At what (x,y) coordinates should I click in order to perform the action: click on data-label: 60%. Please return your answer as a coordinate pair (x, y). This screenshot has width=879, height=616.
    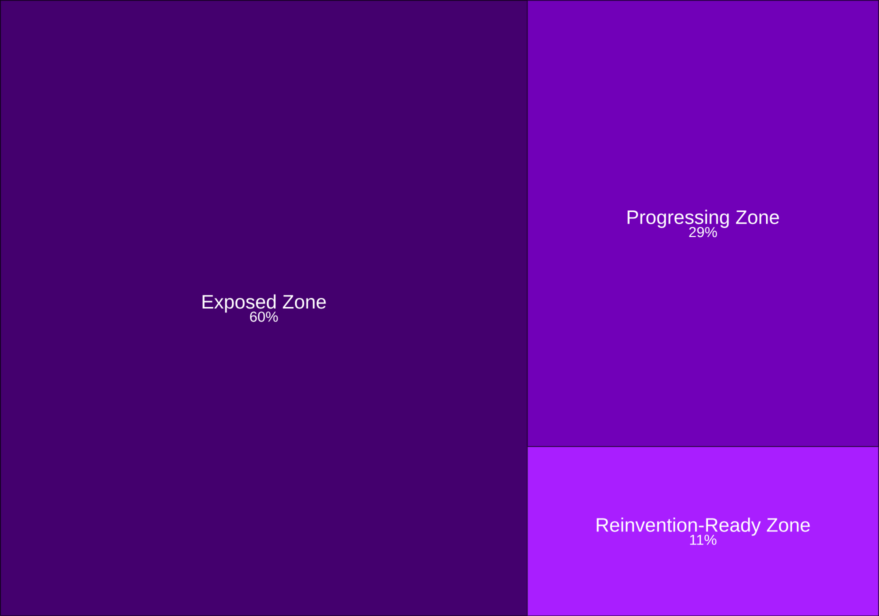
    Looking at the image, I should click on (264, 316).